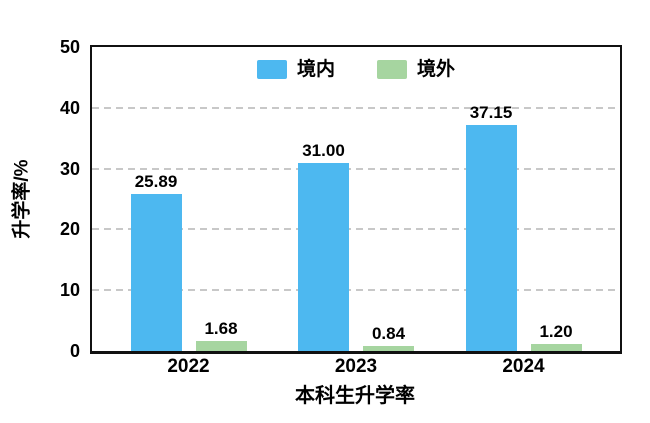  What do you see at coordinates (436, 69) in the screenshot?
I see `legend-label: 境外` at bounding box center [436, 69].